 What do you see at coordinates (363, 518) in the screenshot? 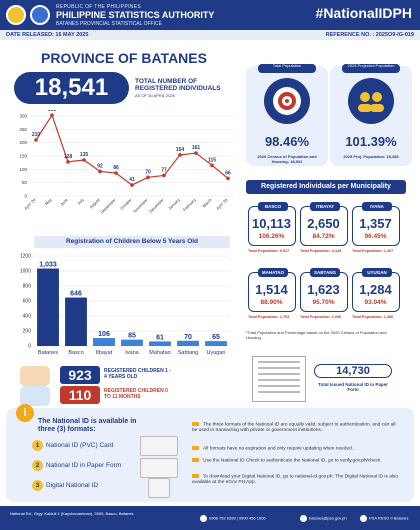
I see `facebook-icon` at bounding box center [363, 518].